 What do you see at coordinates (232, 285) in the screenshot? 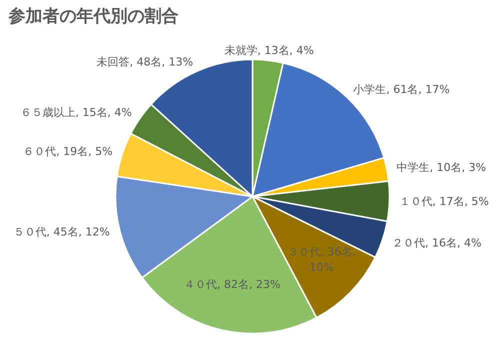
I see `slice-label: ４０代, 82名, 23%` at bounding box center [232, 285].